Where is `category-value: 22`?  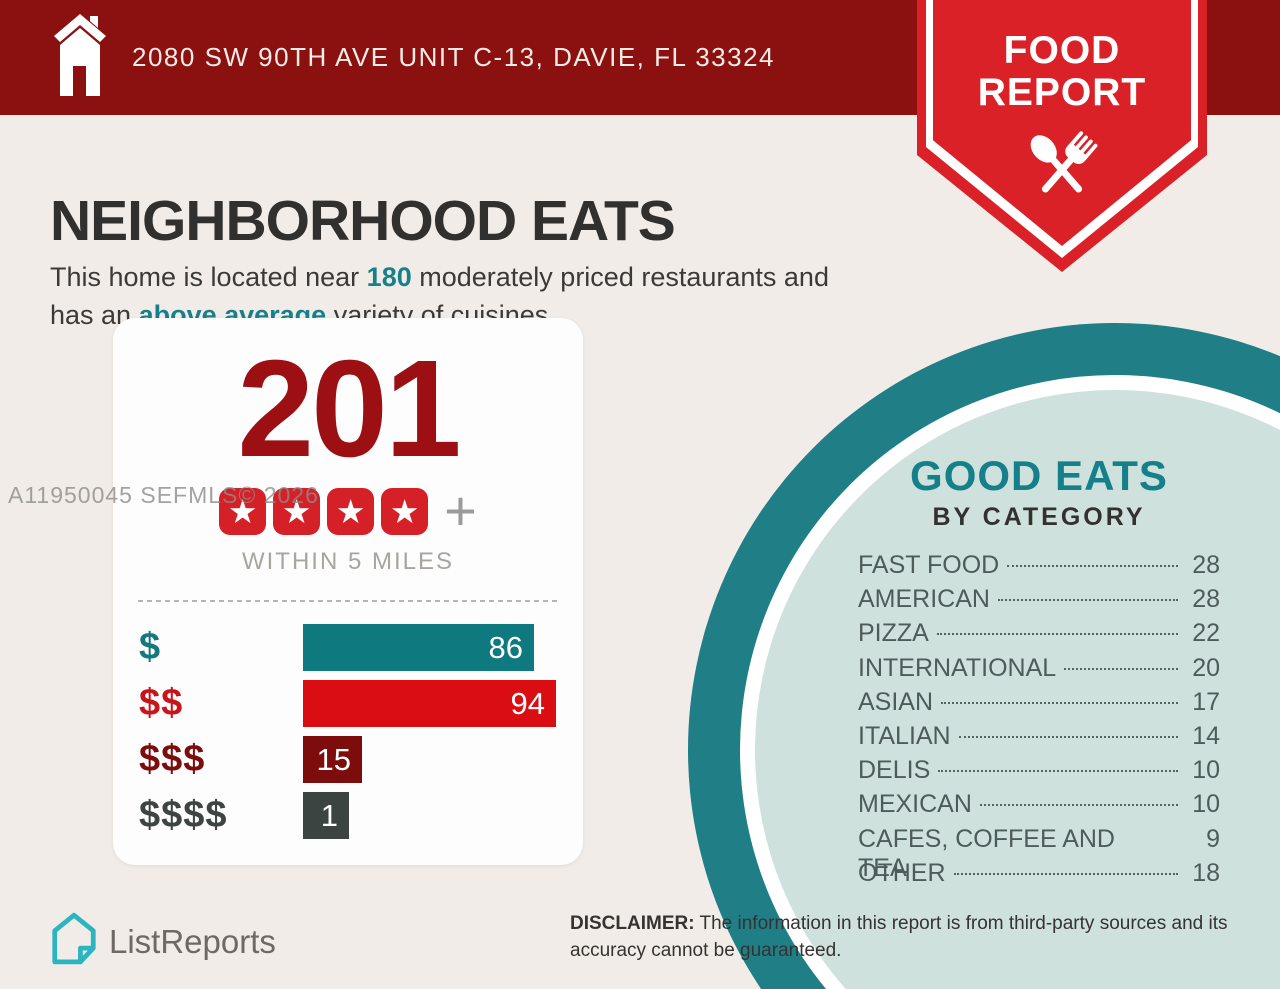 category-value: 22 is located at coordinates (1206, 633).